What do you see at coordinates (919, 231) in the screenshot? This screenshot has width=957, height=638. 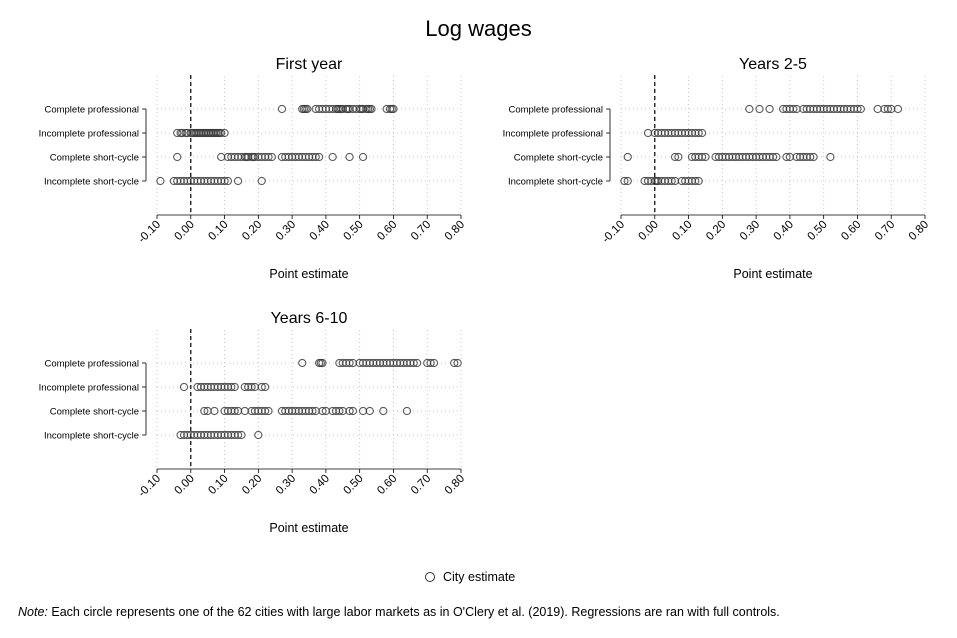 I see `x-tick-label: 0.80` at bounding box center [919, 231].